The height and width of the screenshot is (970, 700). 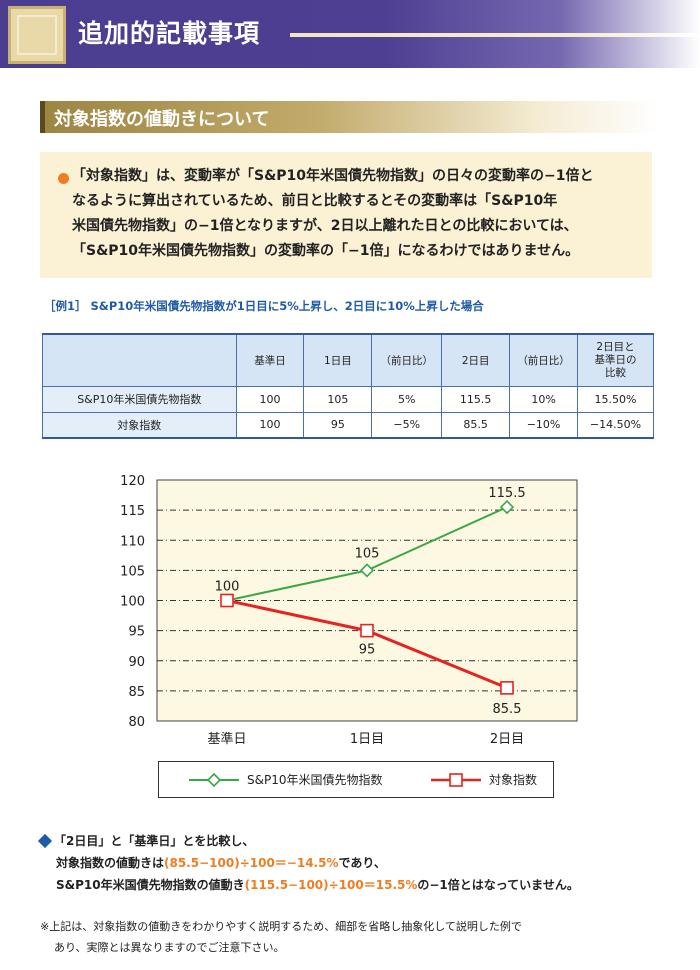 What do you see at coordinates (476, 399) in the screenshot?
I see `table-cell: 115.5` at bounding box center [476, 399].